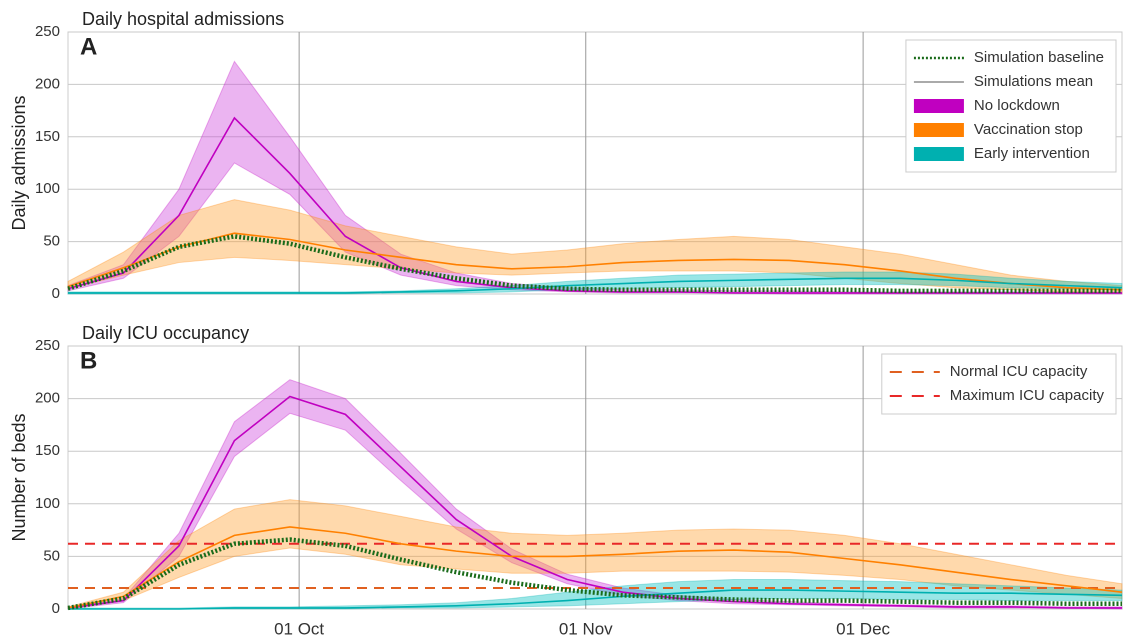  I want to click on x-tick-label: 01 Nov, so click(586, 628).